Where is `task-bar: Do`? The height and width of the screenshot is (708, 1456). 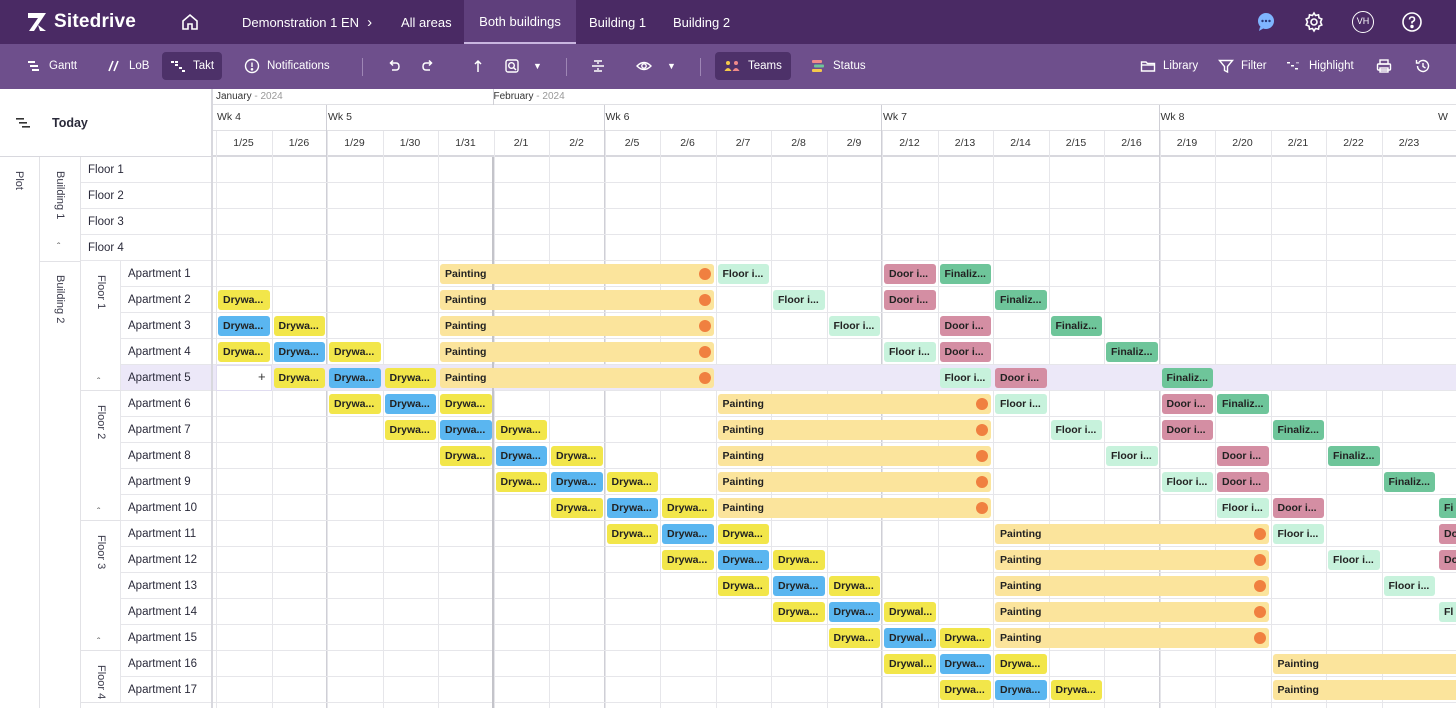 task-bar: Do is located at coordinates (1447, 534).